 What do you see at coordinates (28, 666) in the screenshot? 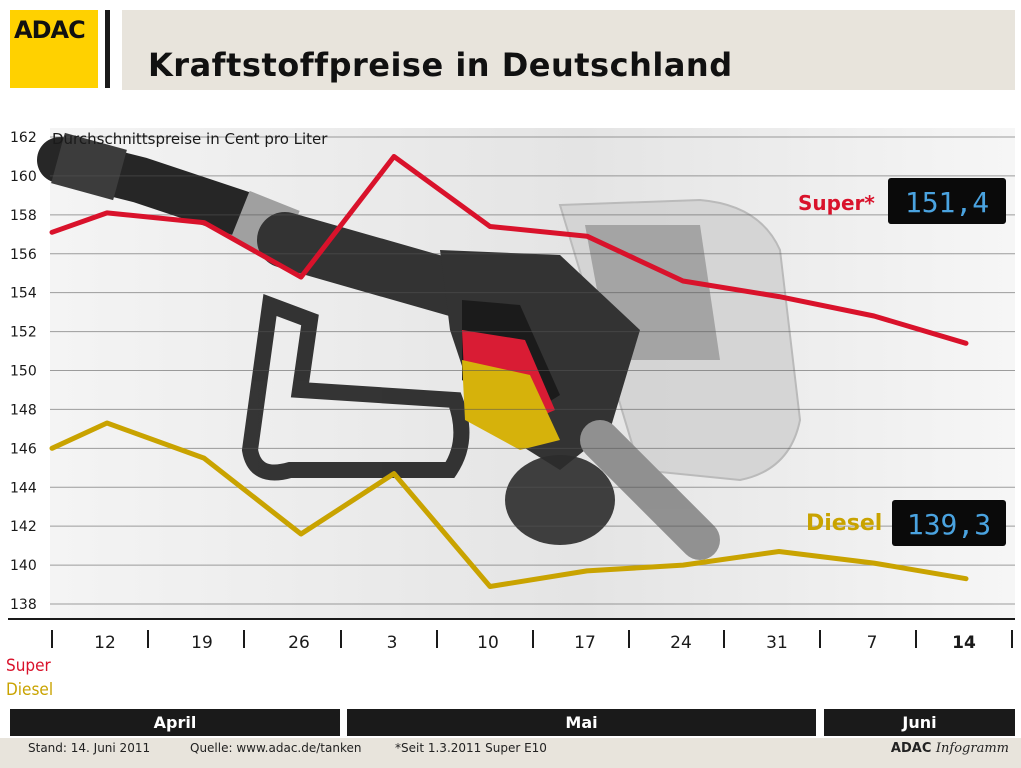
I see `super-row-label: Super` at bounding box center [28, 666].